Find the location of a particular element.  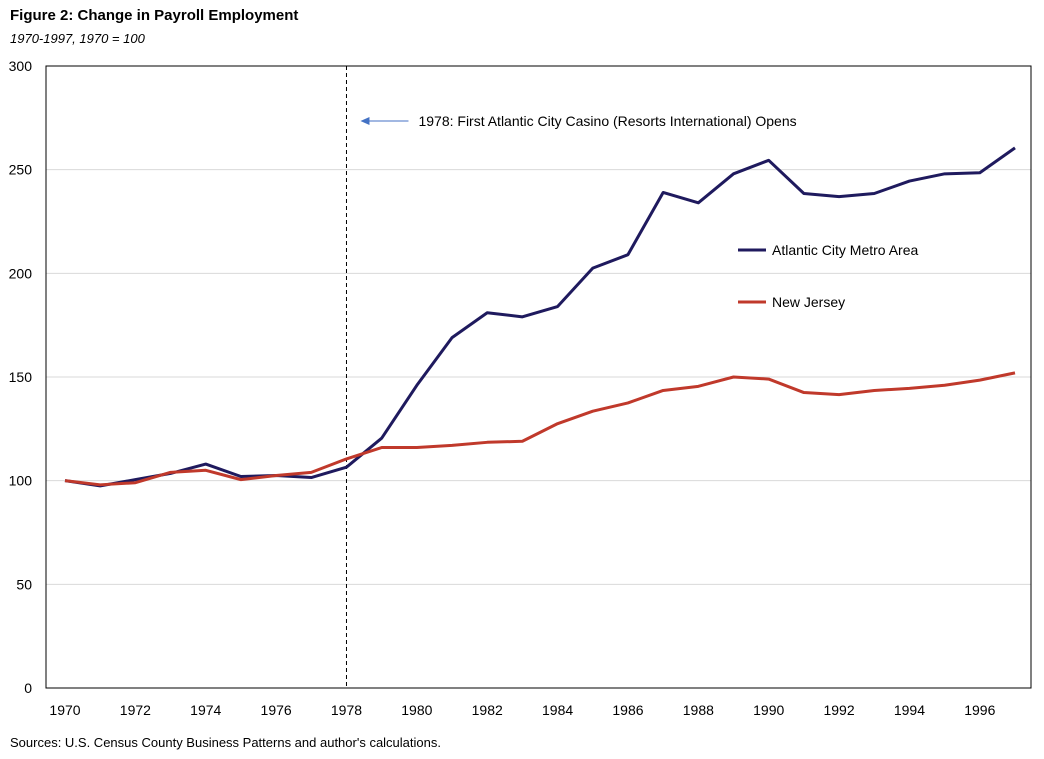

x-tick-label: 1972 is located at coordinates (135, 710).